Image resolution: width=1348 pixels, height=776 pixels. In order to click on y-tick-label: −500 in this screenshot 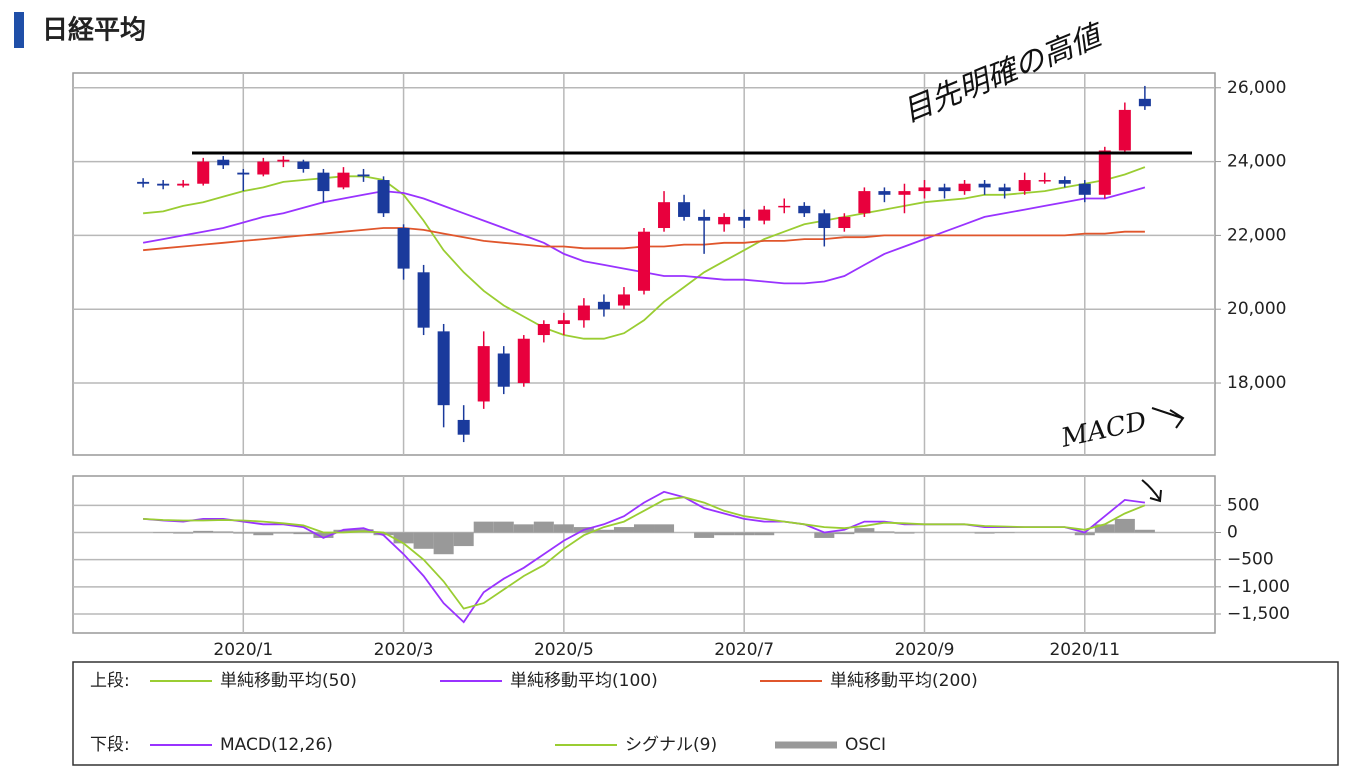, I will do `click(1250, 560)`.